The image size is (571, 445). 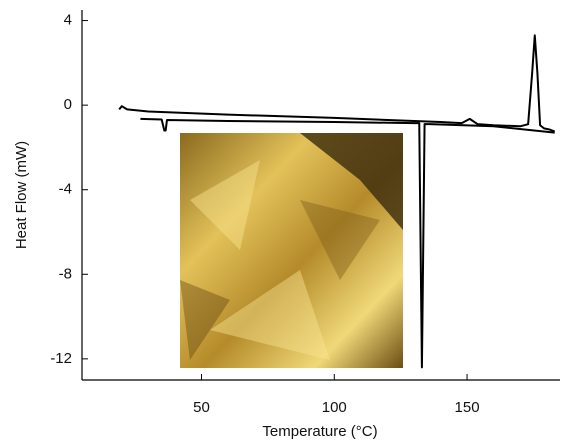 I want to click on y-axis-title: Heat Flow (mW), so click(x=21, y=195).